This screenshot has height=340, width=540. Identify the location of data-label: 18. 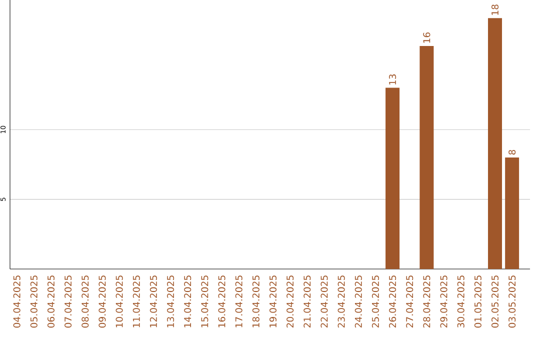
(495, 9).